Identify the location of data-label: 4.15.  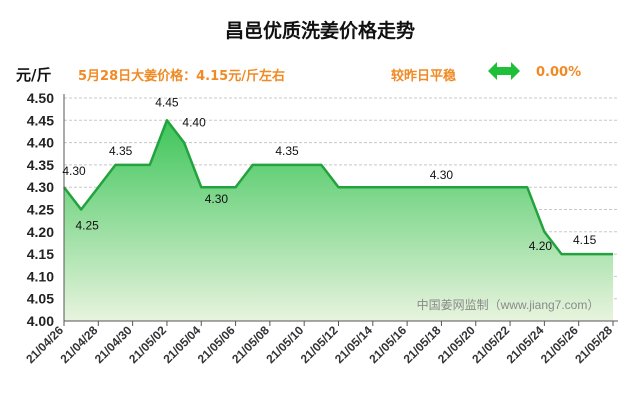
(585, 240).